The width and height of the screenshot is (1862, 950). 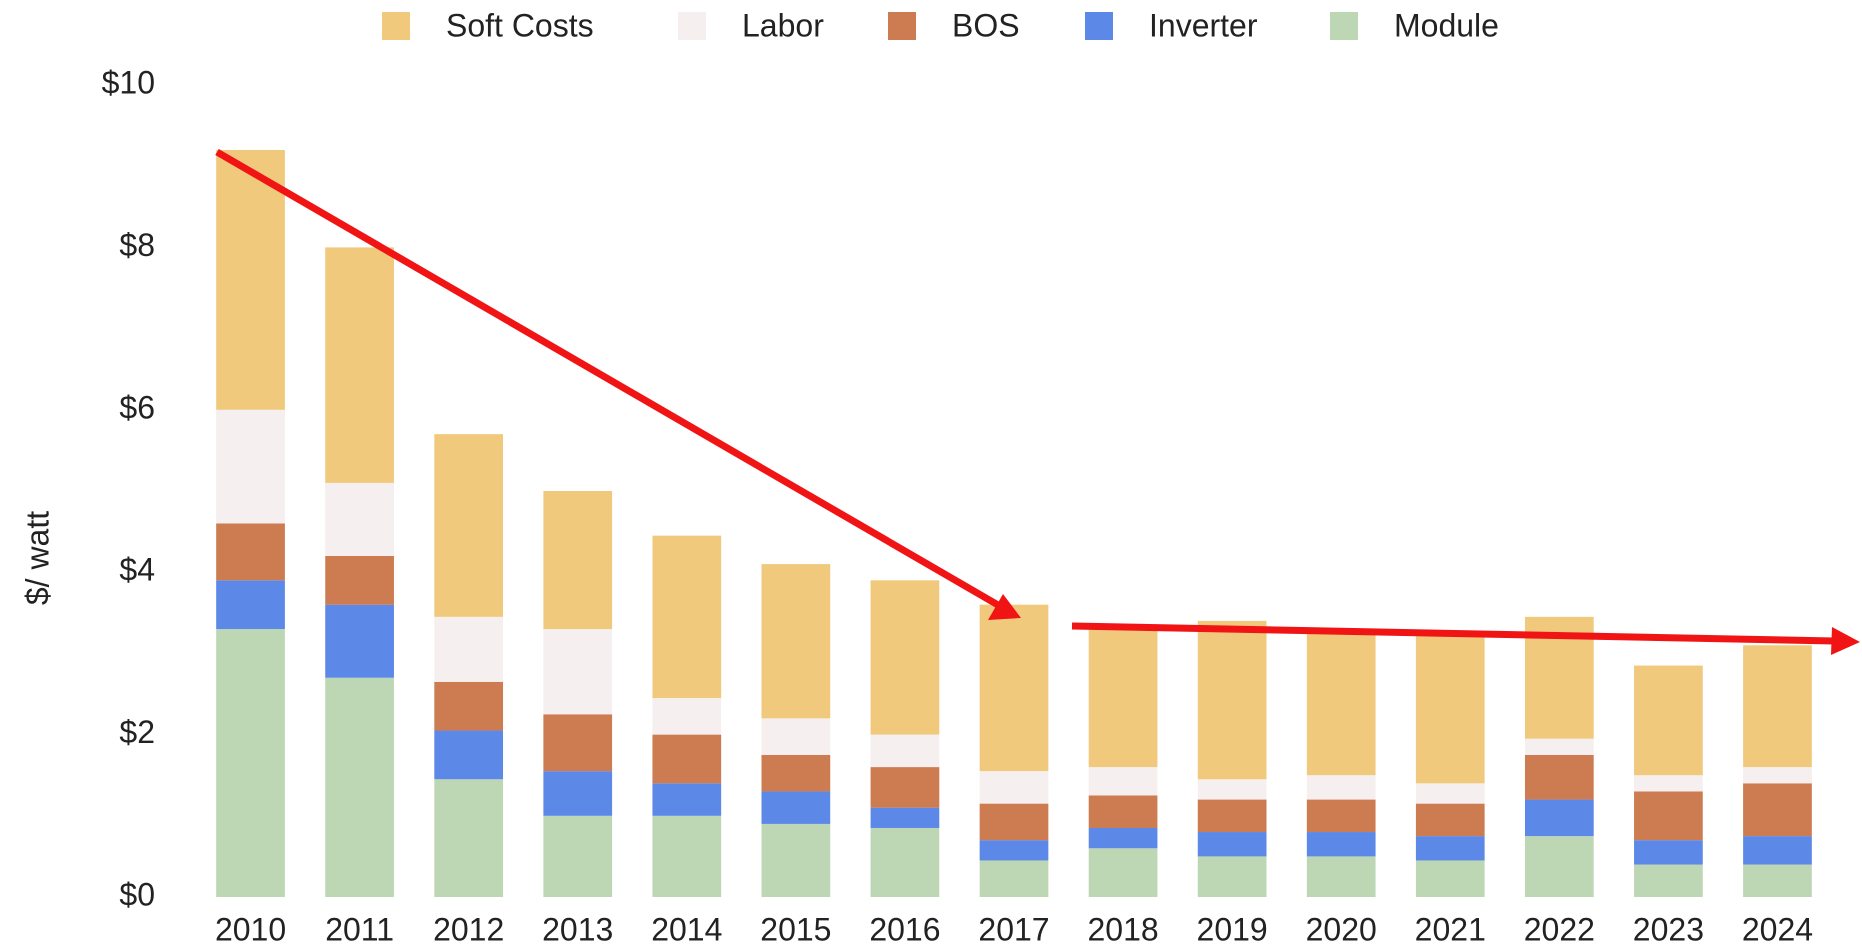 What do you see at coordinates (520, 25) in the screenshot?
I see `legend-label: Soft Costs` at bounding box center [520, 25].